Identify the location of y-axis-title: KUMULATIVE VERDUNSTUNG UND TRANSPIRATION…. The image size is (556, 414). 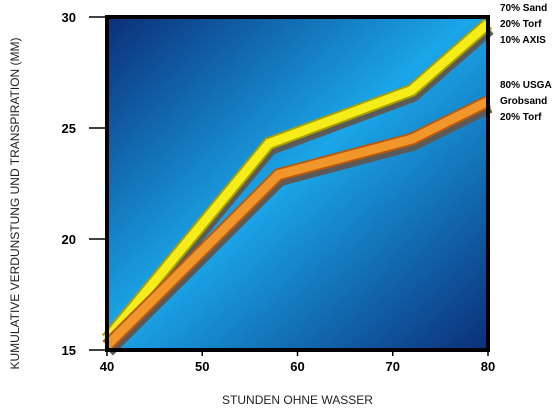
(15, 203).